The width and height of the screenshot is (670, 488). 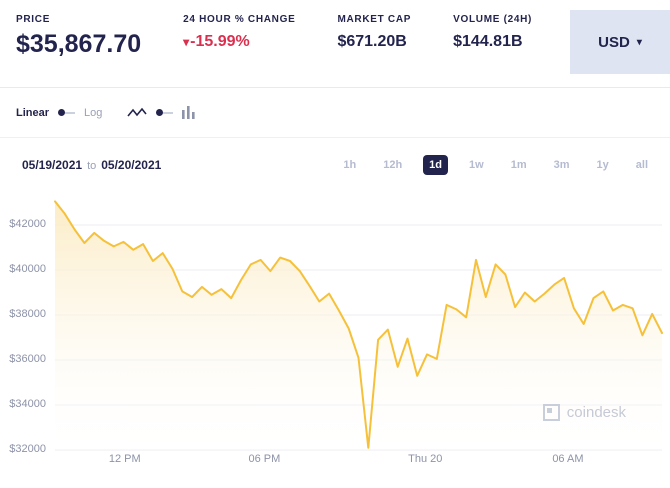 I want to click on volume-label: VOLUME (24H), so click(x=493, y=19).